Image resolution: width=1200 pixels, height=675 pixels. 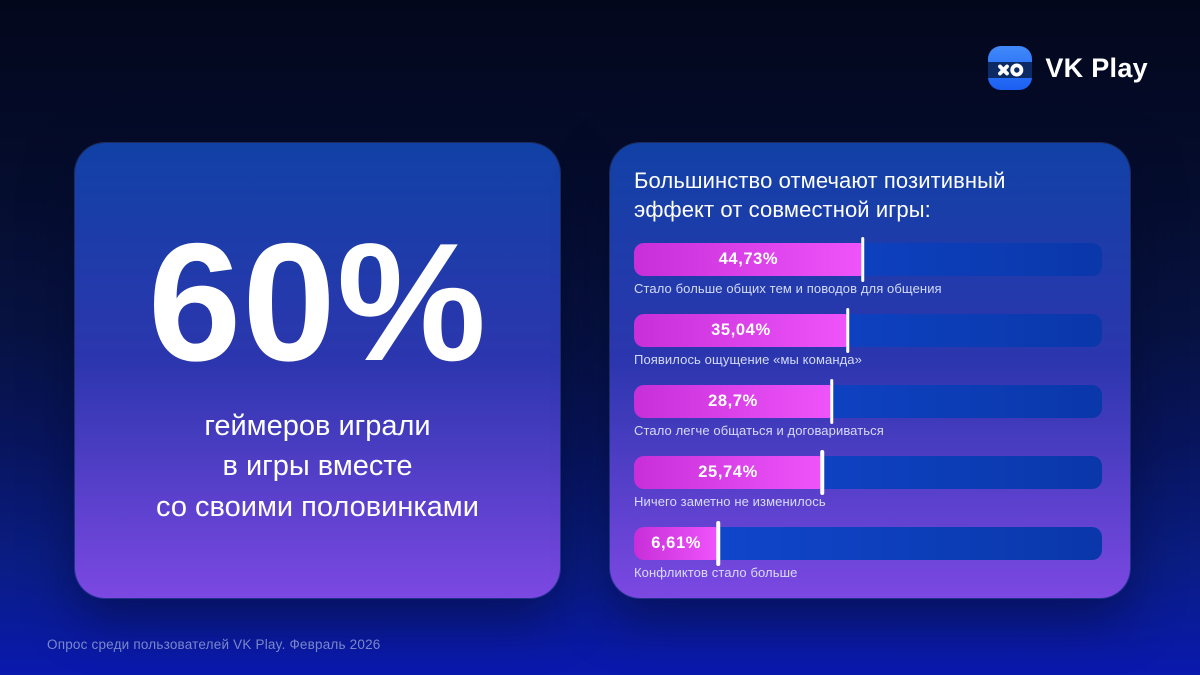 I want to click on bar-value-label: 35,04%, so click(x=741, y=330).